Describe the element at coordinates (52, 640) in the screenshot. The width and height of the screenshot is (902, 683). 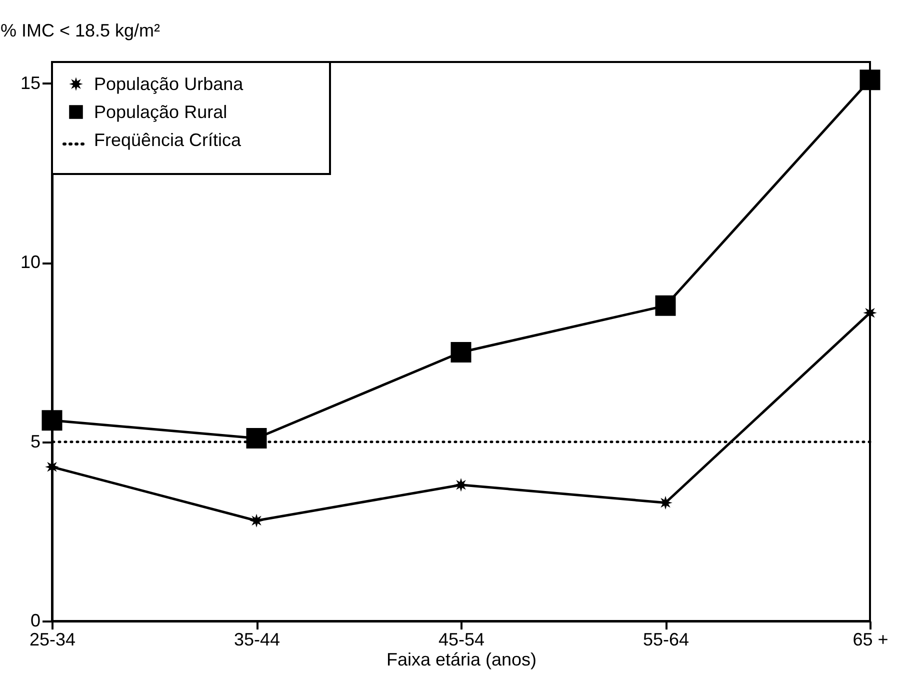
I see `x-tick-label: 25-34` at that location.